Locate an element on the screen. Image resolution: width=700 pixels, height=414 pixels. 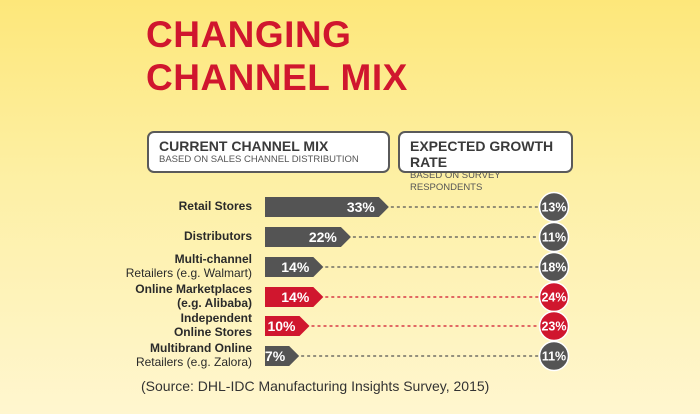
category-label: Multi-channel Retailers (e.g. Walmart) is located at coordinates (152, 266).